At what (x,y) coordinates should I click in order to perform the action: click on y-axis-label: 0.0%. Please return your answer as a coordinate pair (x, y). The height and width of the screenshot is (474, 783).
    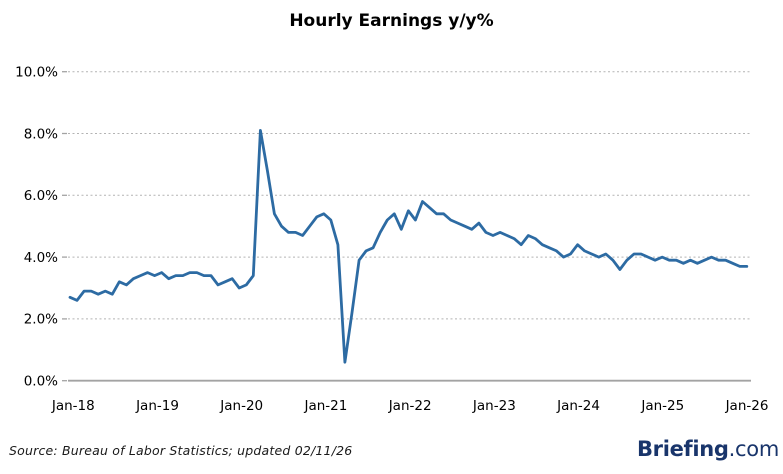
    Looking at the image, I should click on (41, 382).